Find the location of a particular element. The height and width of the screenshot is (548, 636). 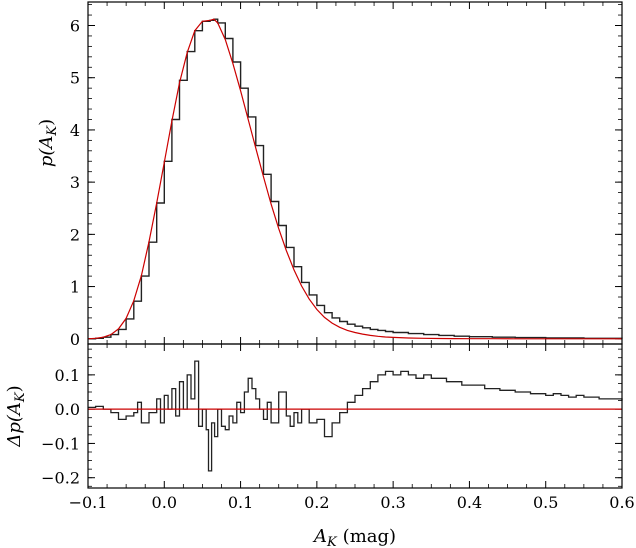

bottom-y-axis-label: Δp(AK) is located at coordinates (16, 416).